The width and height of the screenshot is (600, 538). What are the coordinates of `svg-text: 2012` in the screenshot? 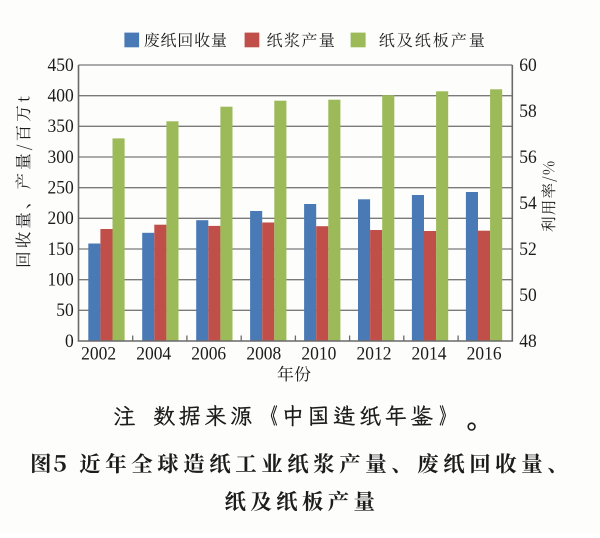 It's located at (374, 353).